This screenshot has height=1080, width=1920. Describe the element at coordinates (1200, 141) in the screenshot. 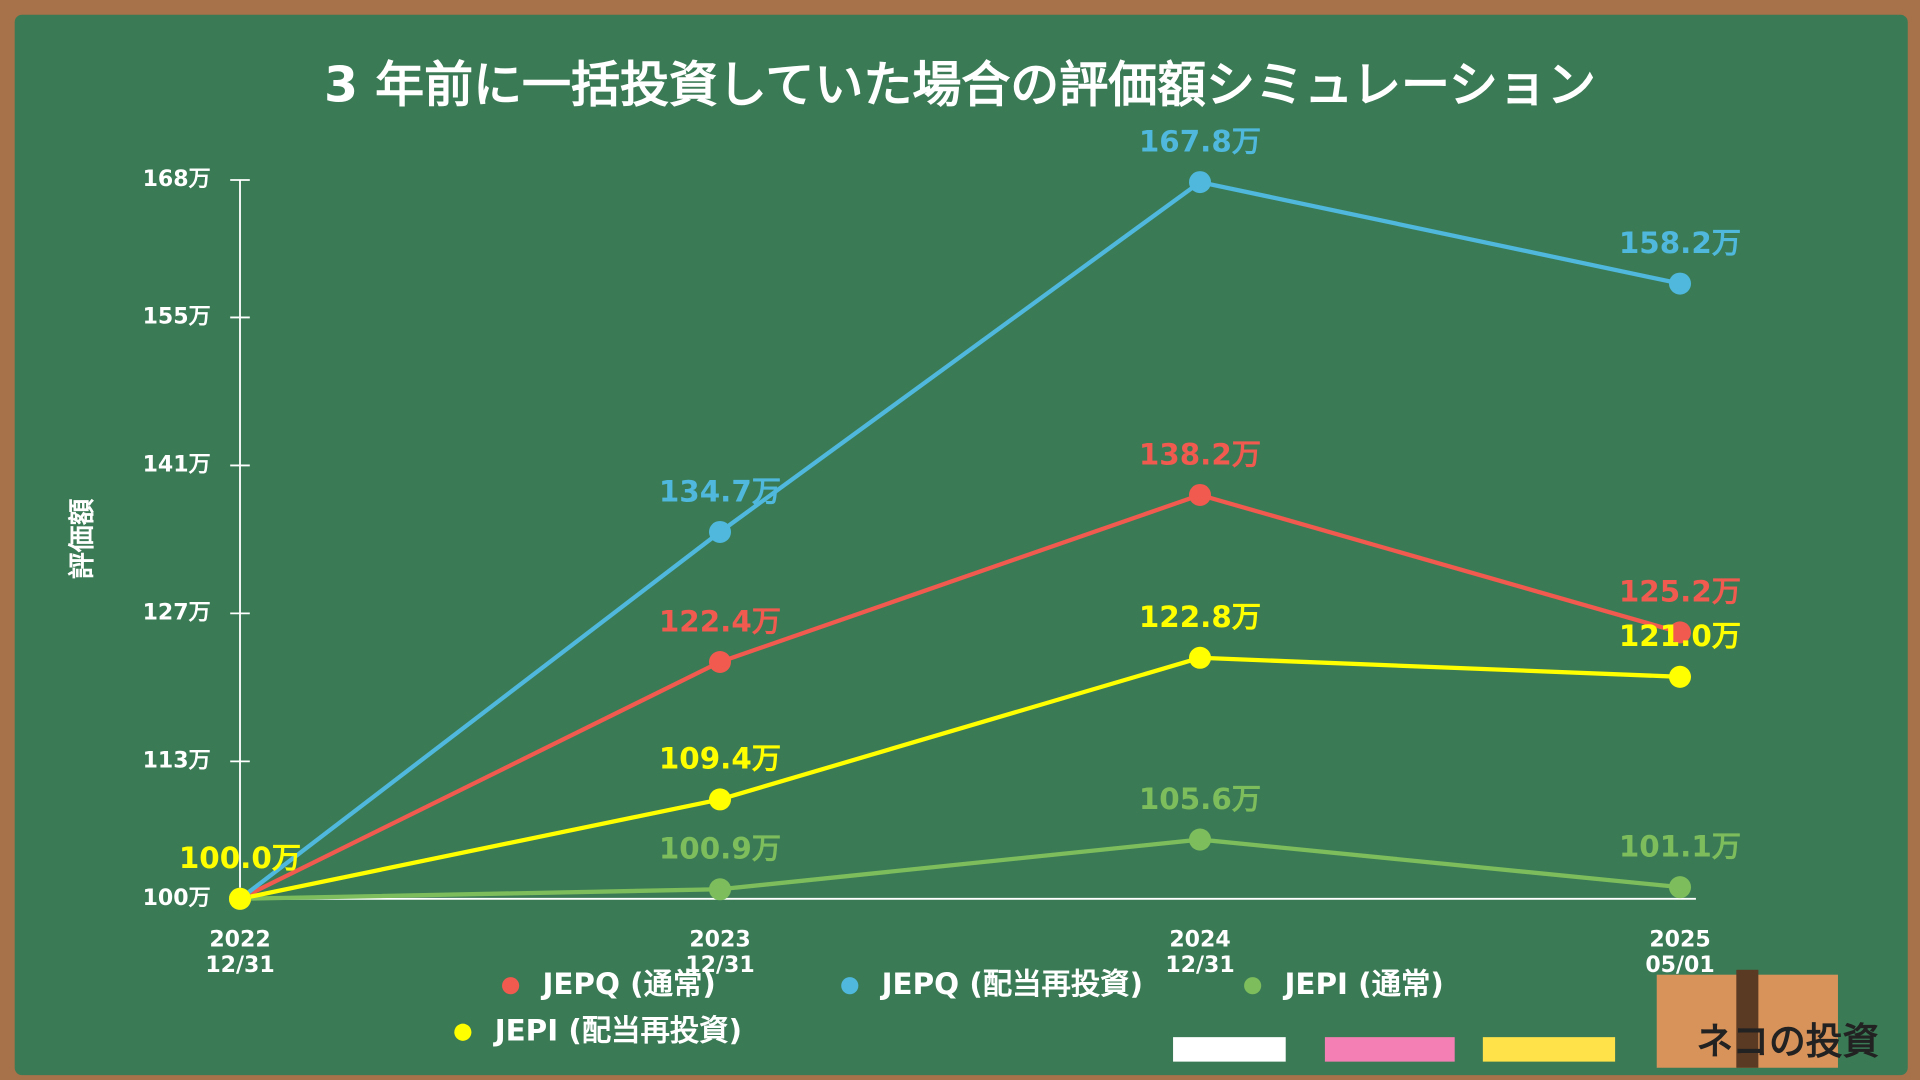

I see `data-label: 167.8万` at that location.